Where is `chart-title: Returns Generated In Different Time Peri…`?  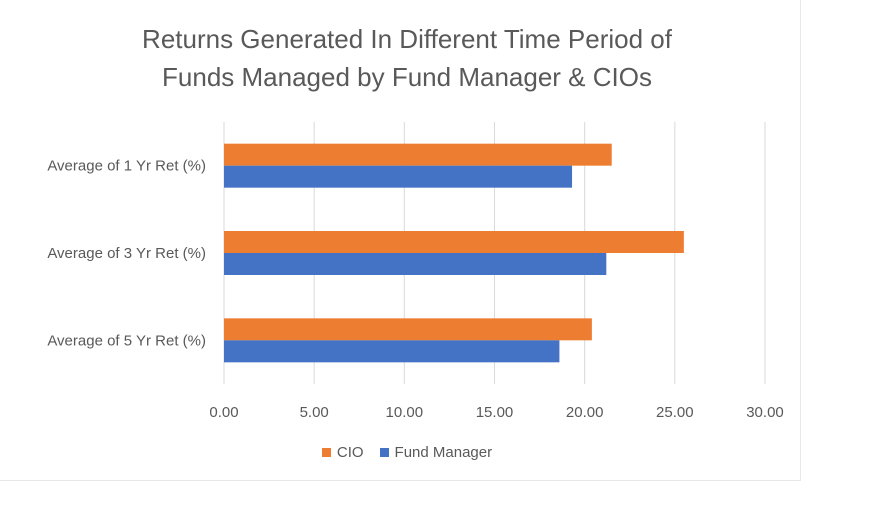
chart-title: Returns Generated In Different Time Peri… is located at coordinates (407, 58).